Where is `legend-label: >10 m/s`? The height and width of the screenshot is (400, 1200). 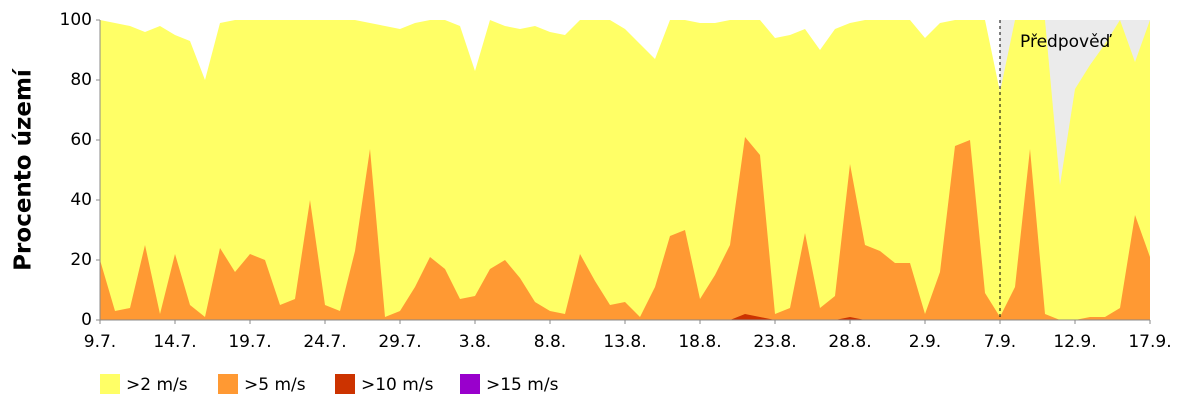
legend-label: >10 m/s is located at coordinates (397, 385).